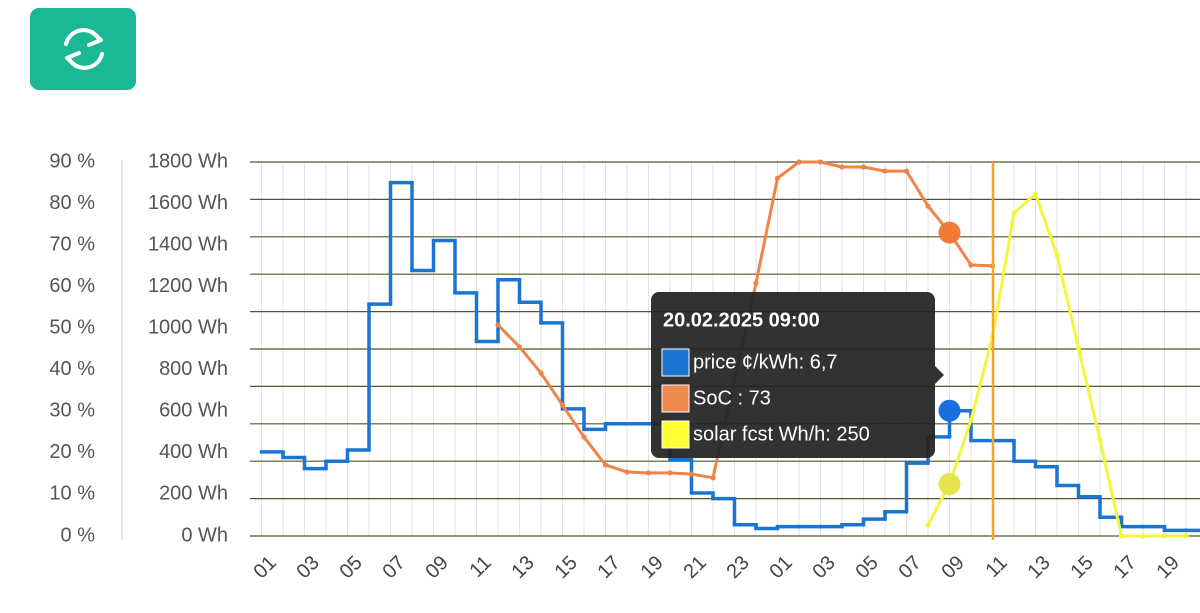 The height and width of the screenshot is (613, 1200). Describe the element at coordinates (732, 398) in the screenshot. I see `tooltip-item: SoC : 73` at that location.